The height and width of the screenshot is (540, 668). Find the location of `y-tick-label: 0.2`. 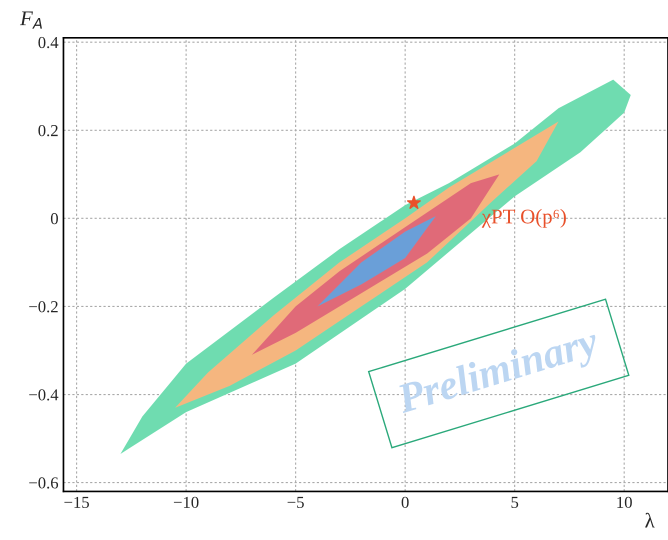

y-tick-label: 0.2 is located at coordinates (48, 130).